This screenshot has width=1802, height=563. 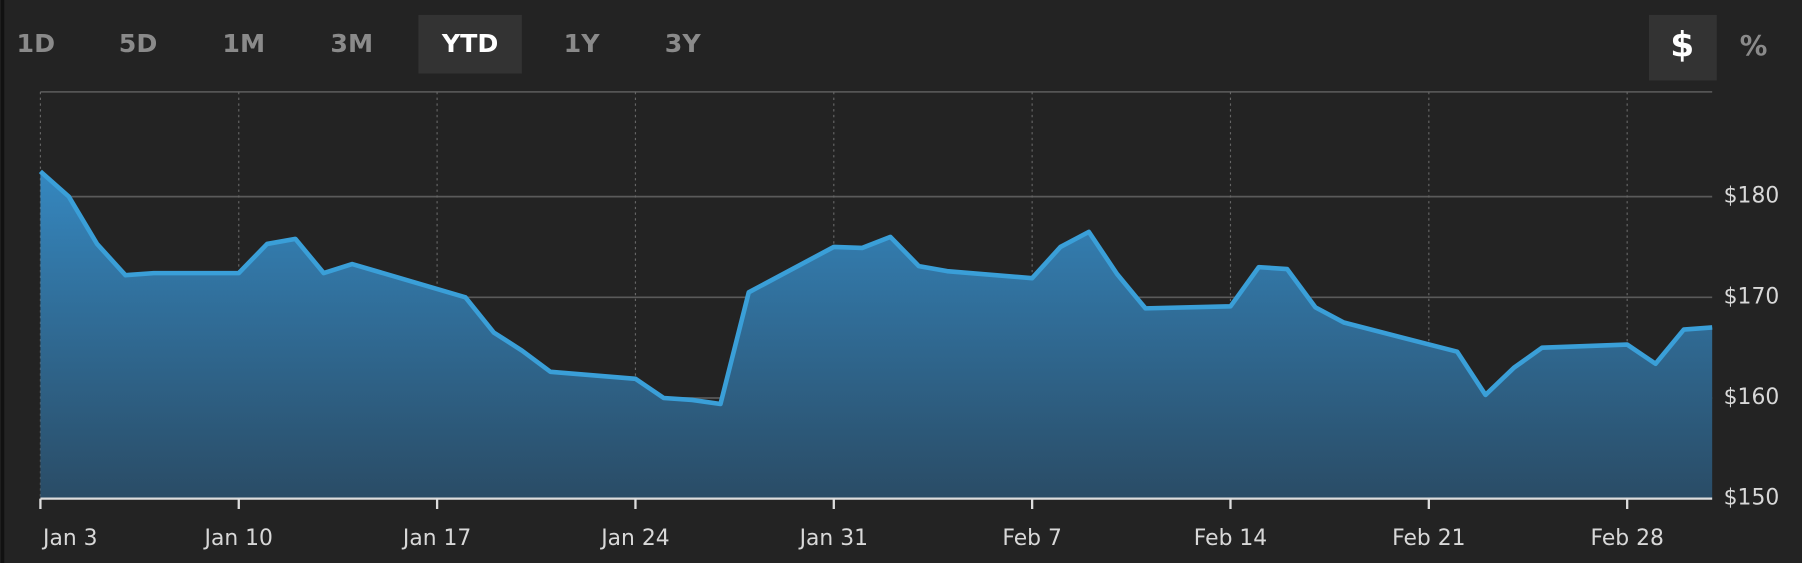 I want to click on x-tick-label: Jan 17, so click(x=436, y=538).